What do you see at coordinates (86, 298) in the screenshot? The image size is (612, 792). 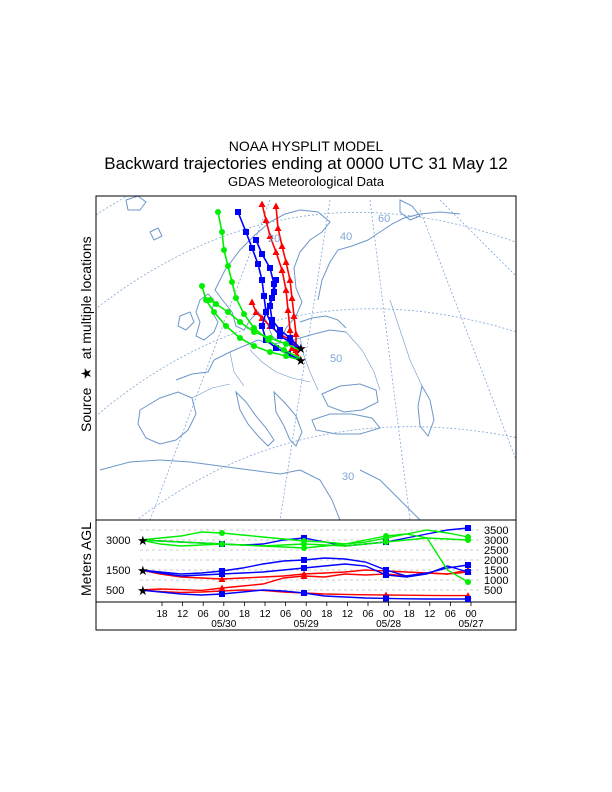 I see `source-location-label: at multiple locations` at bounding box center [86, 298].